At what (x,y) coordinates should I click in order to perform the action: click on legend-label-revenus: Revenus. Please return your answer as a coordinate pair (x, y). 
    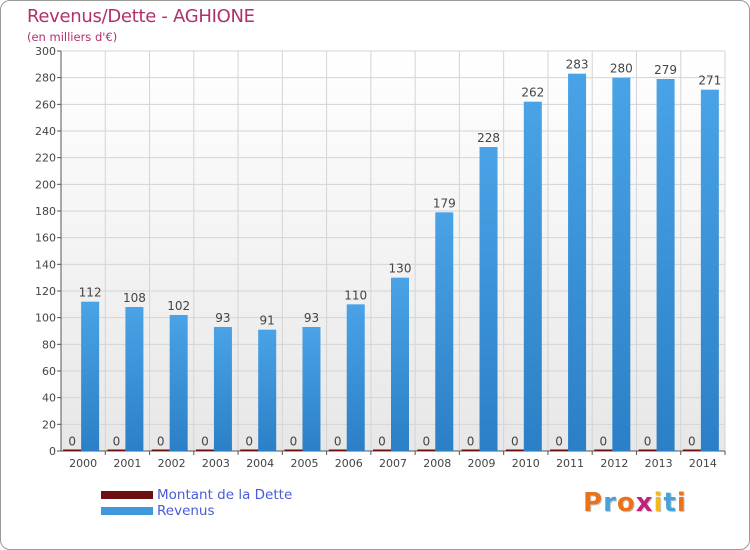
    Looking at the image, I should click on (186, 511).